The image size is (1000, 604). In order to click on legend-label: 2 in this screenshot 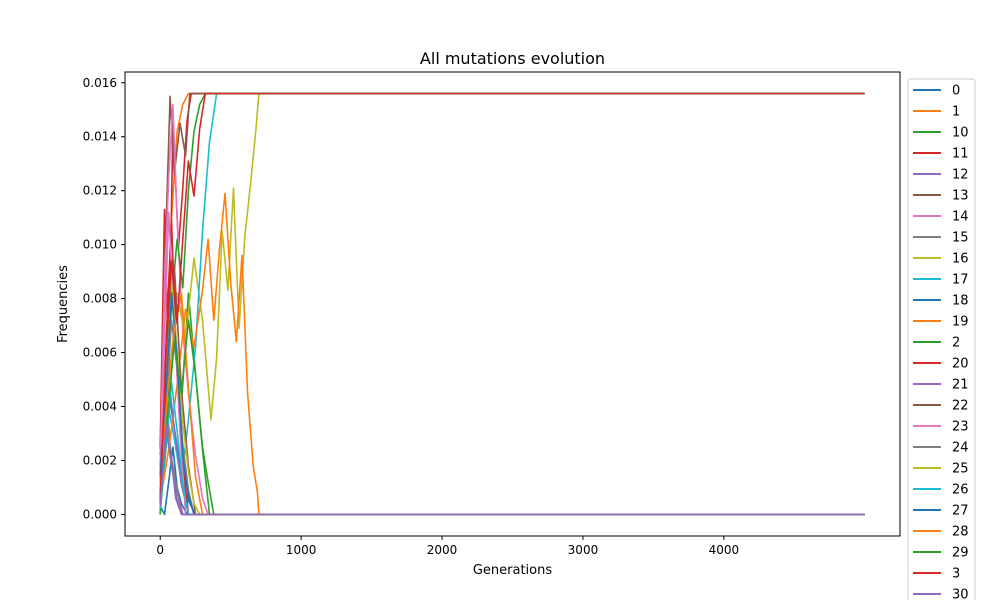, I will do `click(956, 343)`.